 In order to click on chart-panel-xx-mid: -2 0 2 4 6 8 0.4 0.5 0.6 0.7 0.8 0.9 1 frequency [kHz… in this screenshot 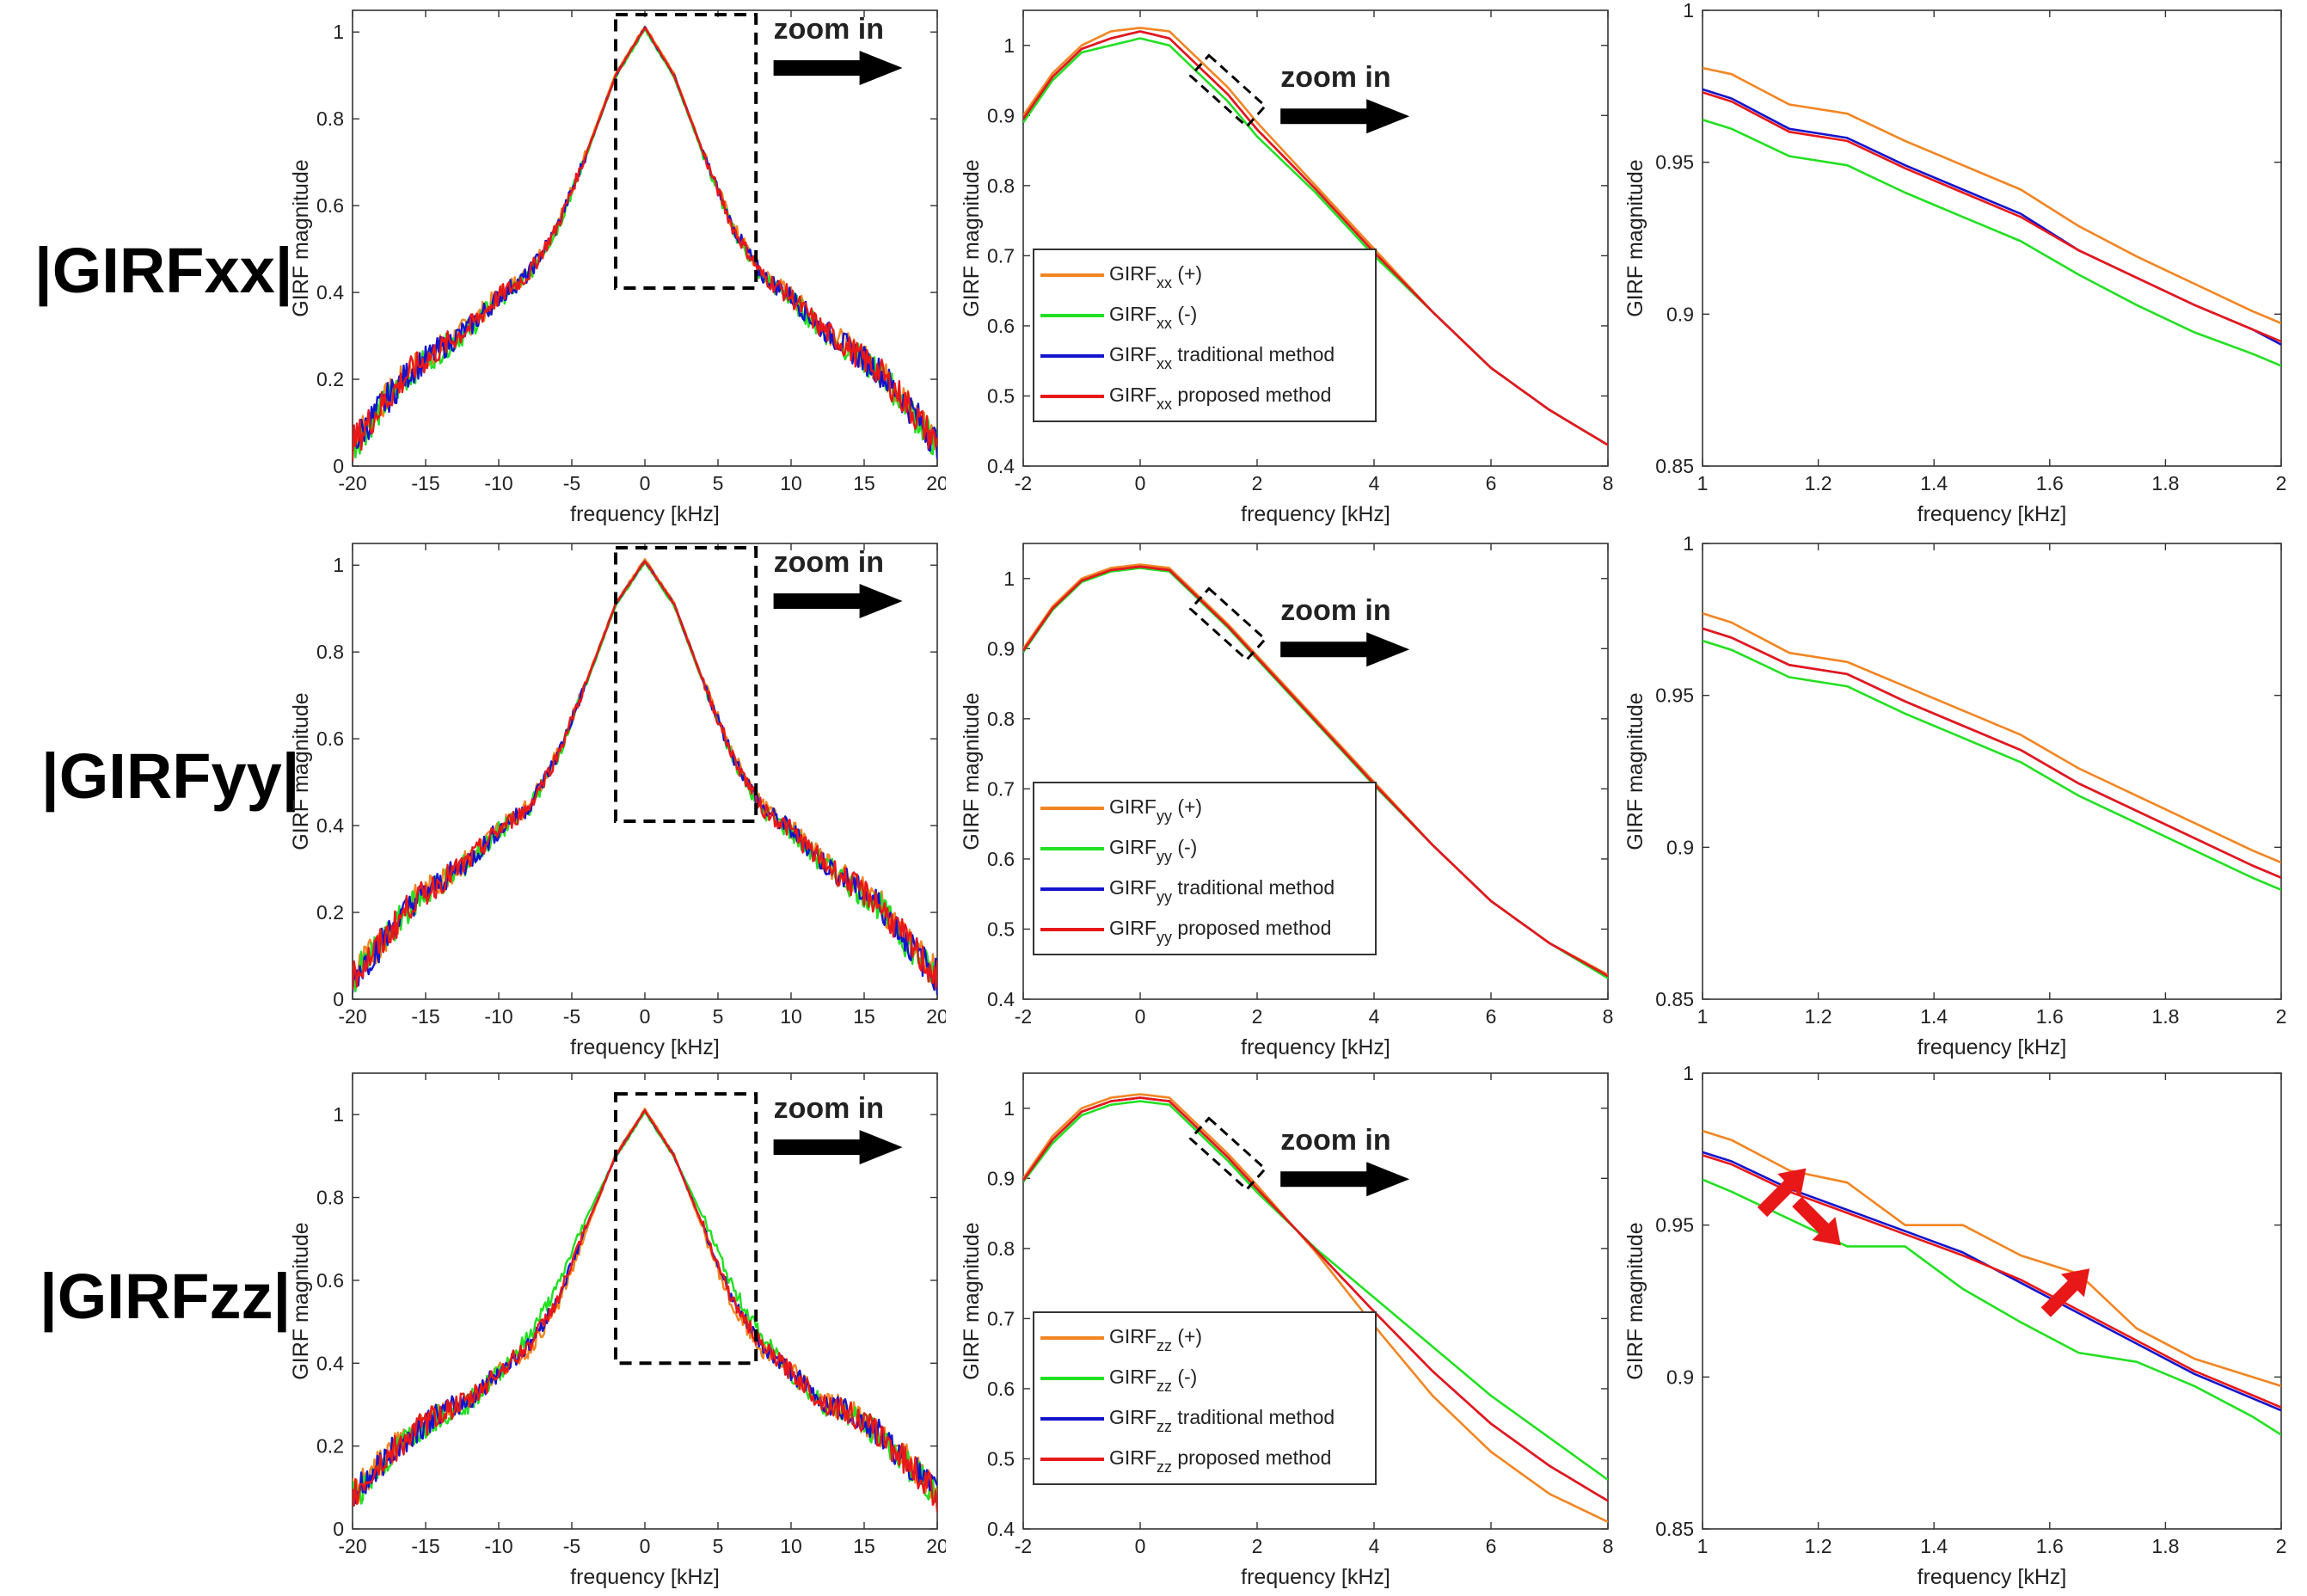, I will do `click(1281, 266)`.